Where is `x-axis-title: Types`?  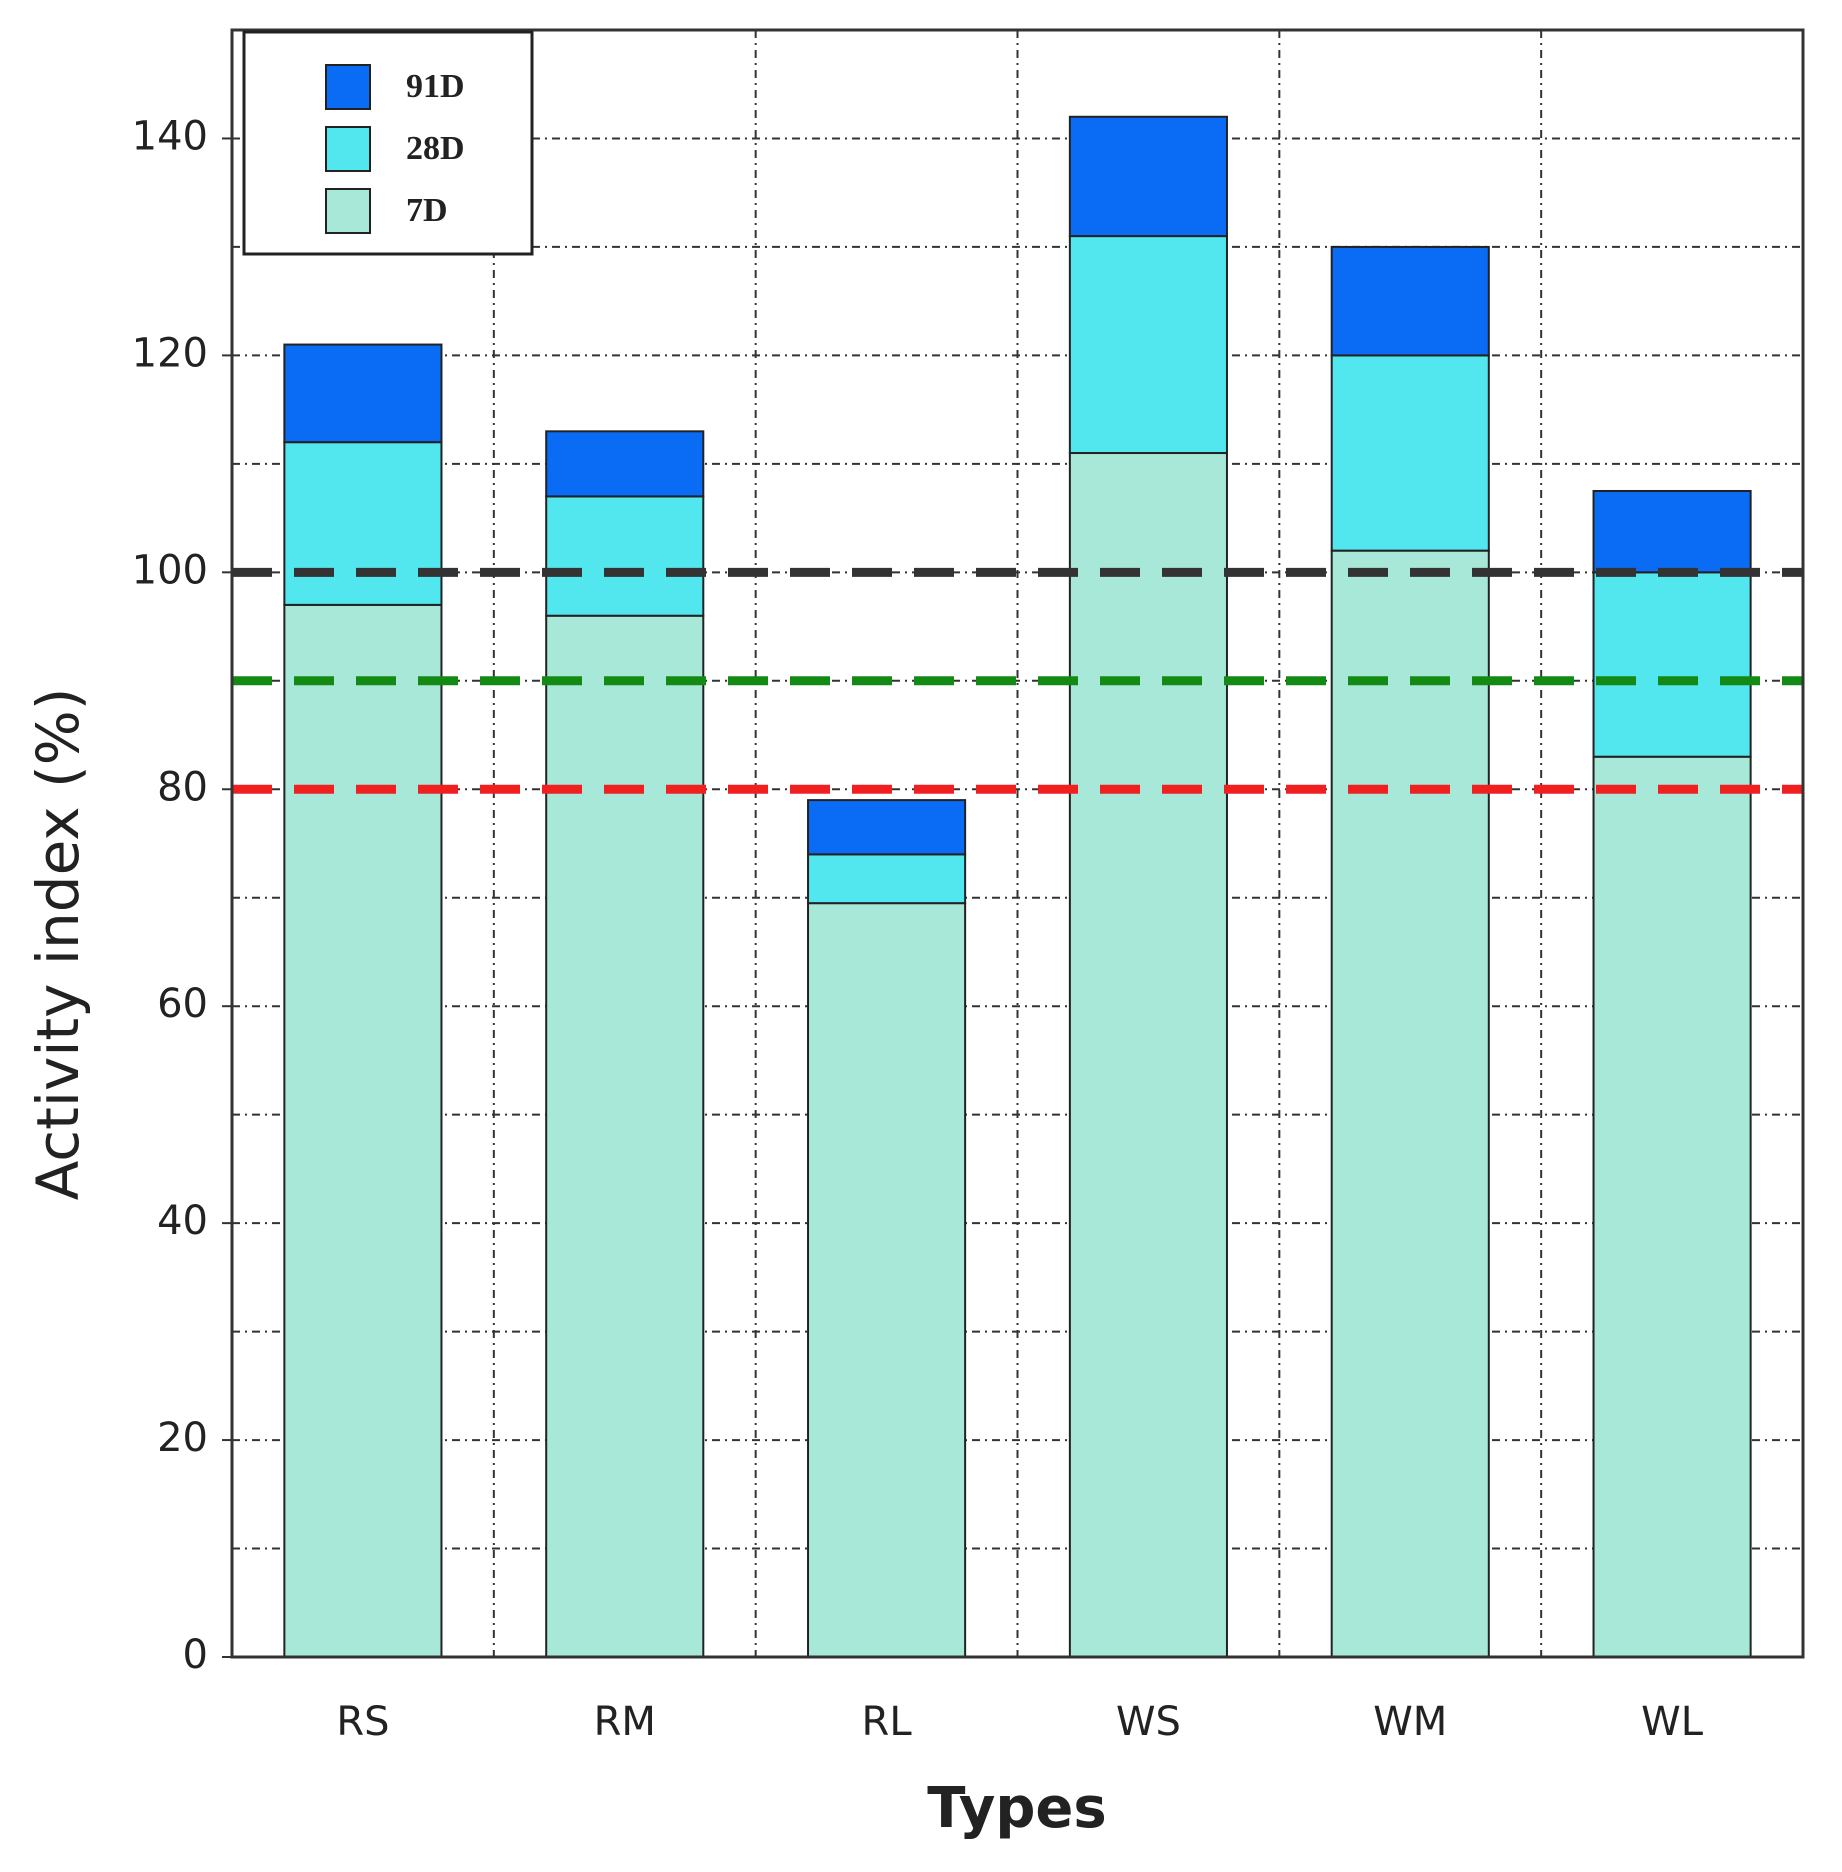 x-axis-title: Types is located at coordinates (1016, 1808).